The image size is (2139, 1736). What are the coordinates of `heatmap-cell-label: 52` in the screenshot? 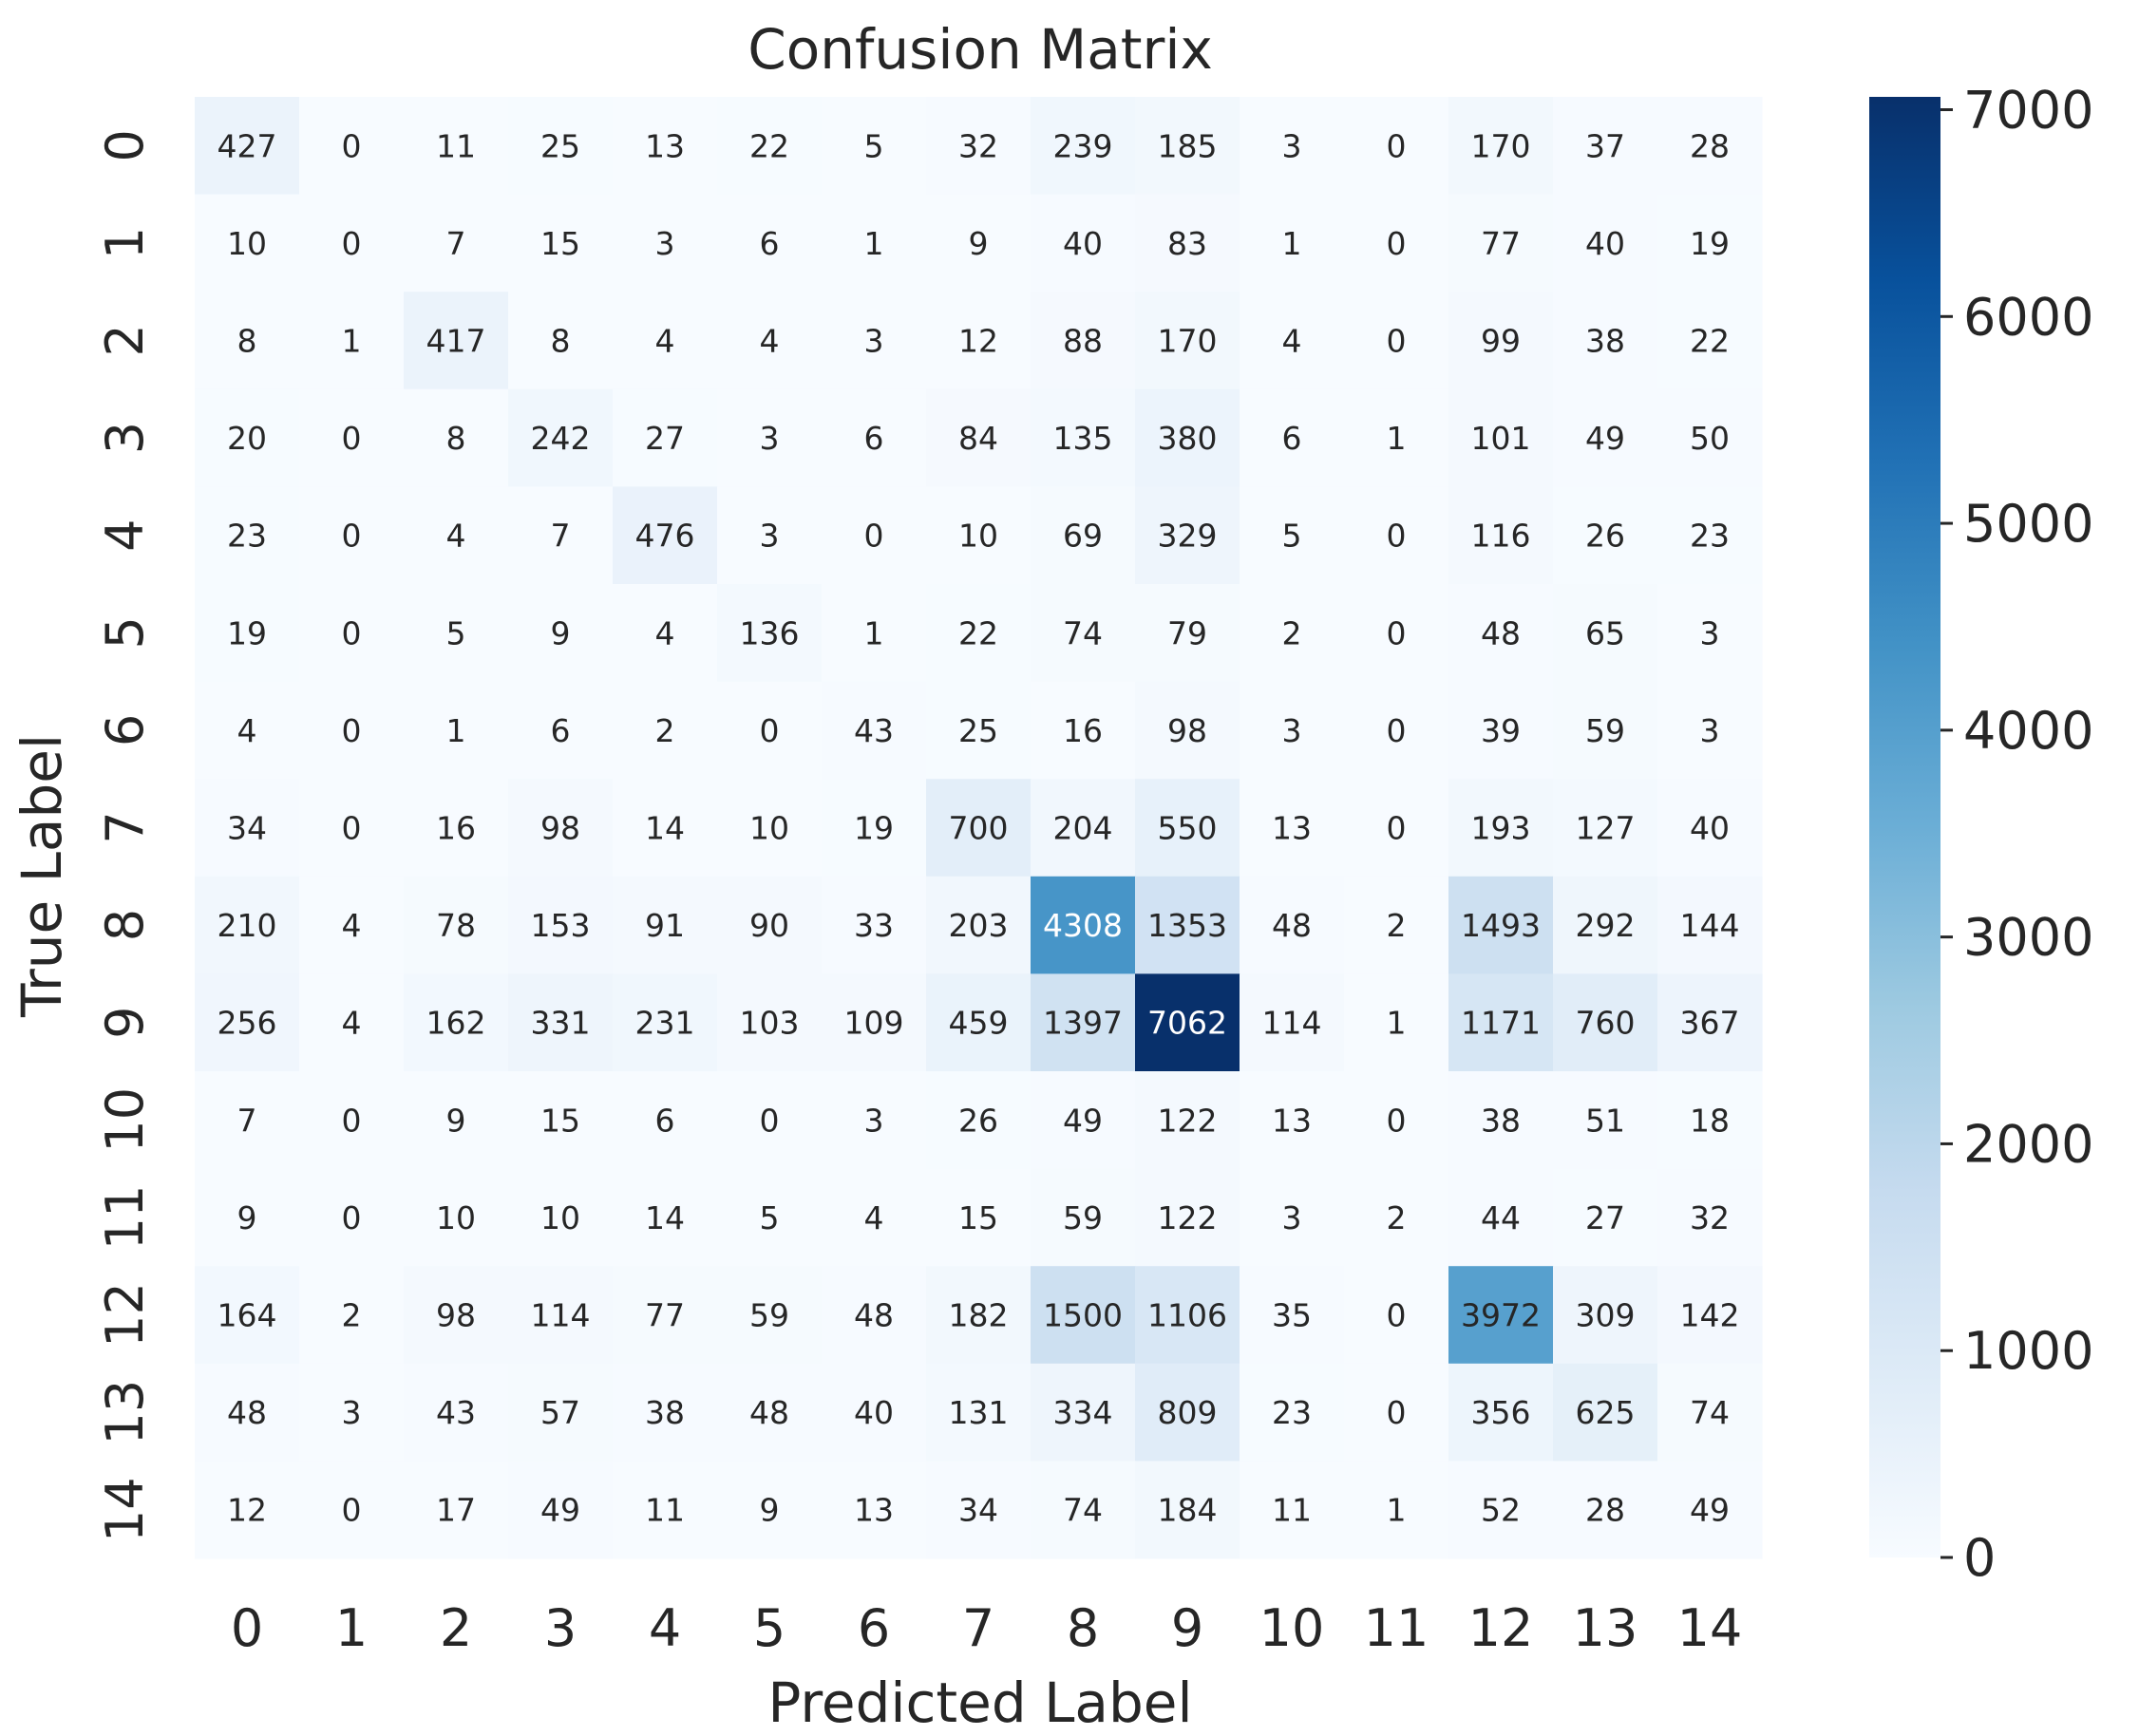 It's located at (1501, 1510).